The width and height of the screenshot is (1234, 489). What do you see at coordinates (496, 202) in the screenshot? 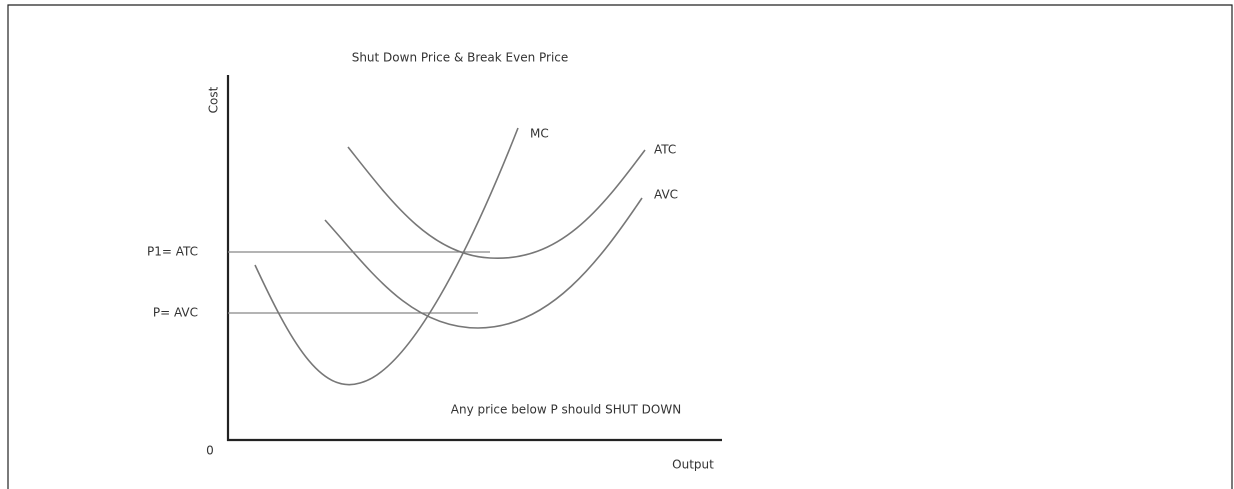
I see `atc-curve` at bounding box center [496, 202].